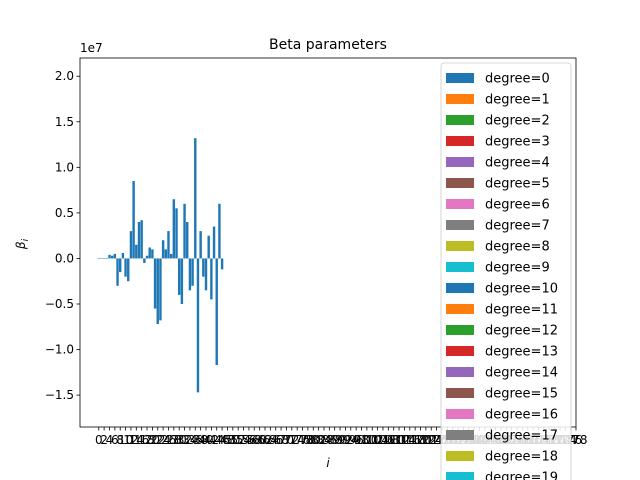  What do you see at coordinates (254, 440) in the screenshot?
I see `x-tick-label: 58` at bounding box center [254, 440].